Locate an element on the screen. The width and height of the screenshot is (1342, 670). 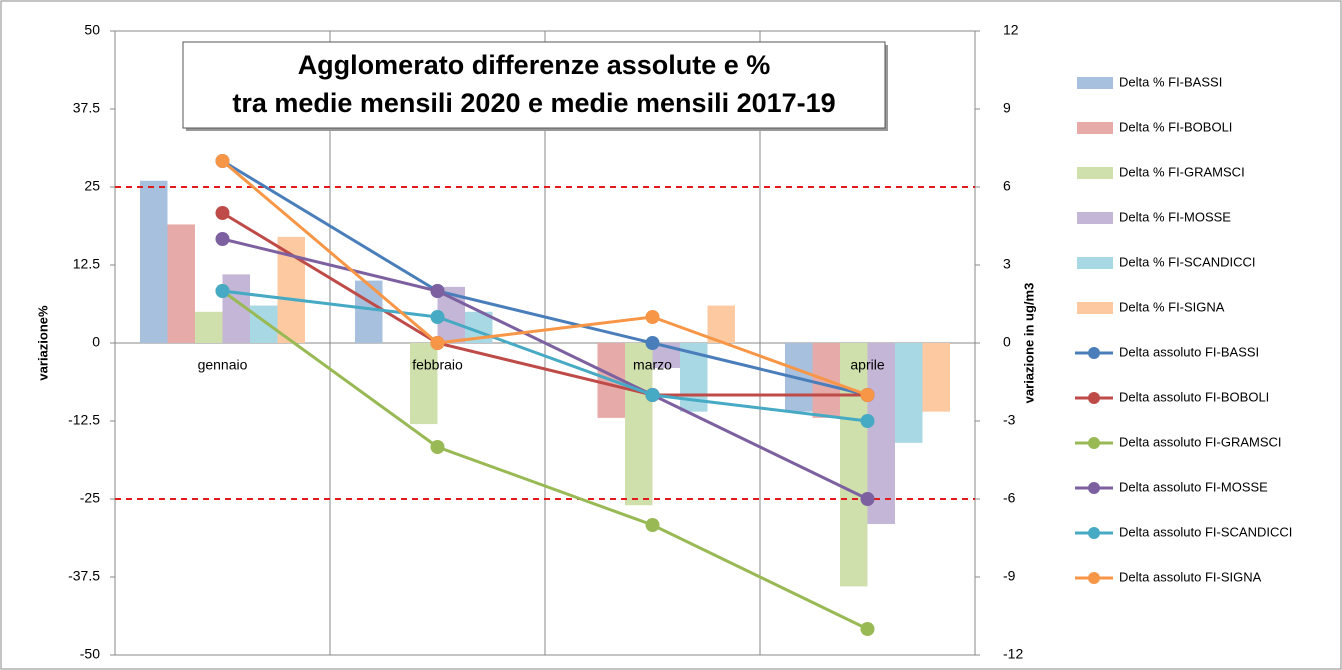
y-tick-label: 0 is located at coordinates (96, 342).